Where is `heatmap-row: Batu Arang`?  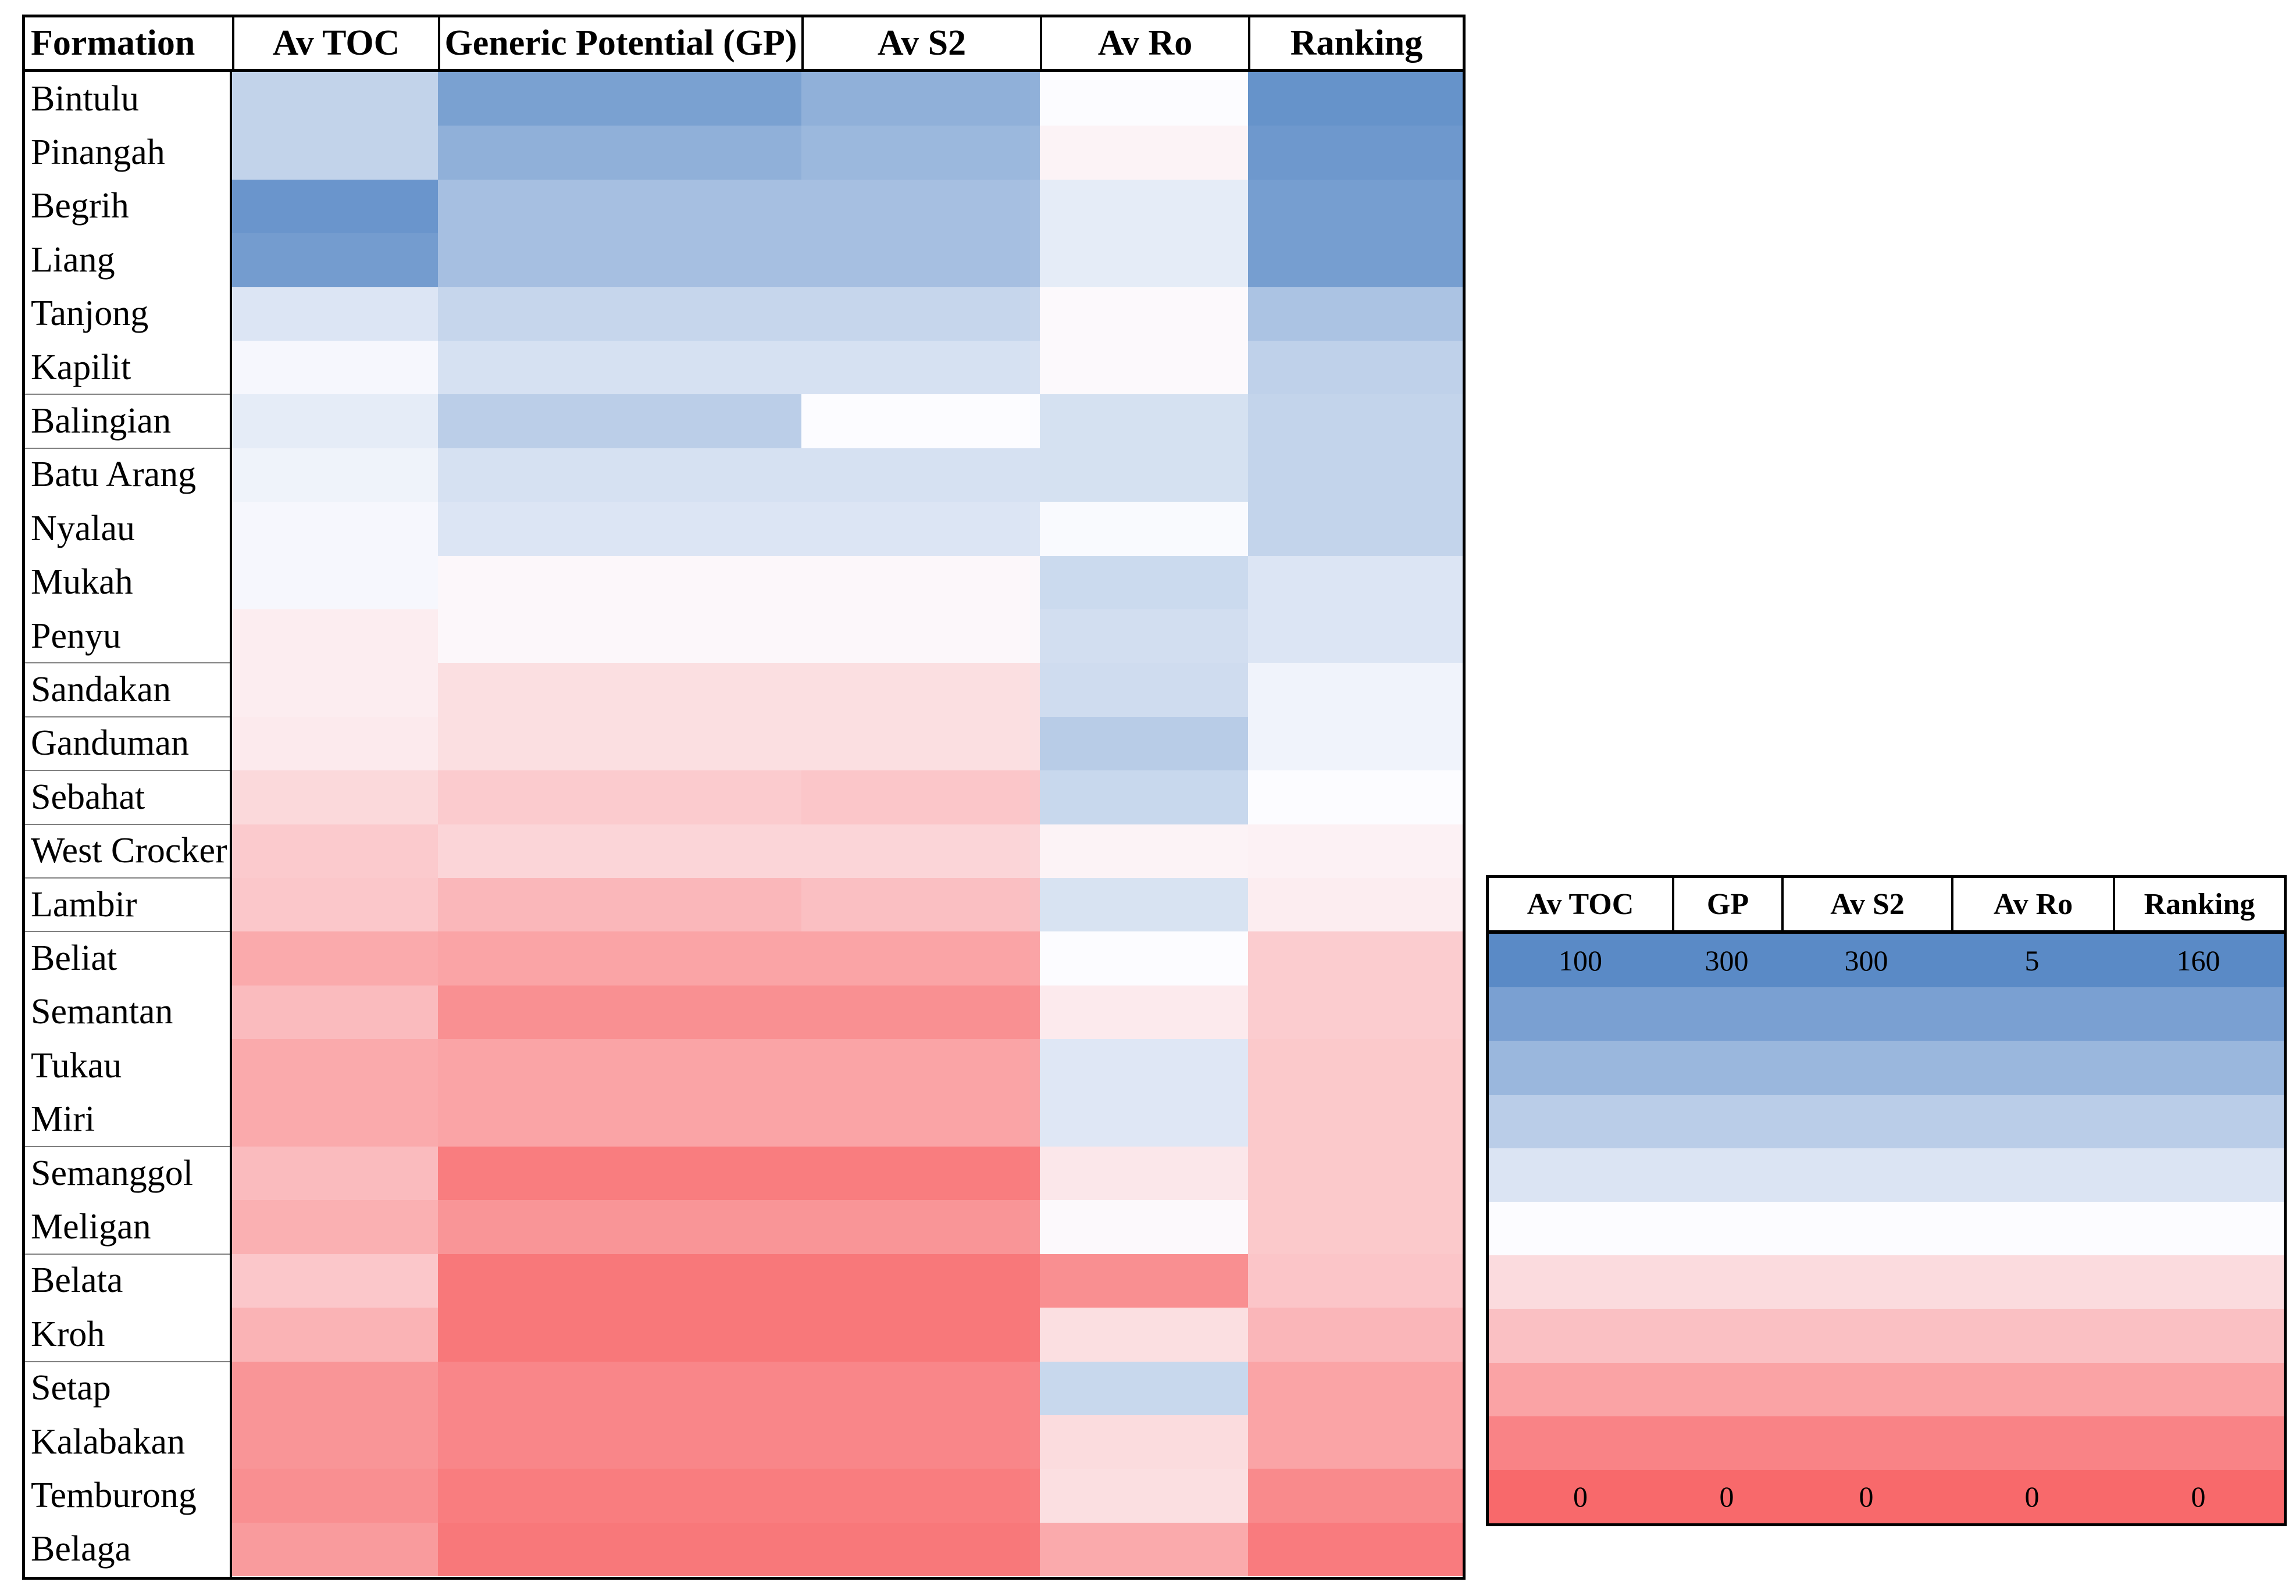
heatmap-row: Batu Arang is located at coordinates (744, 475).